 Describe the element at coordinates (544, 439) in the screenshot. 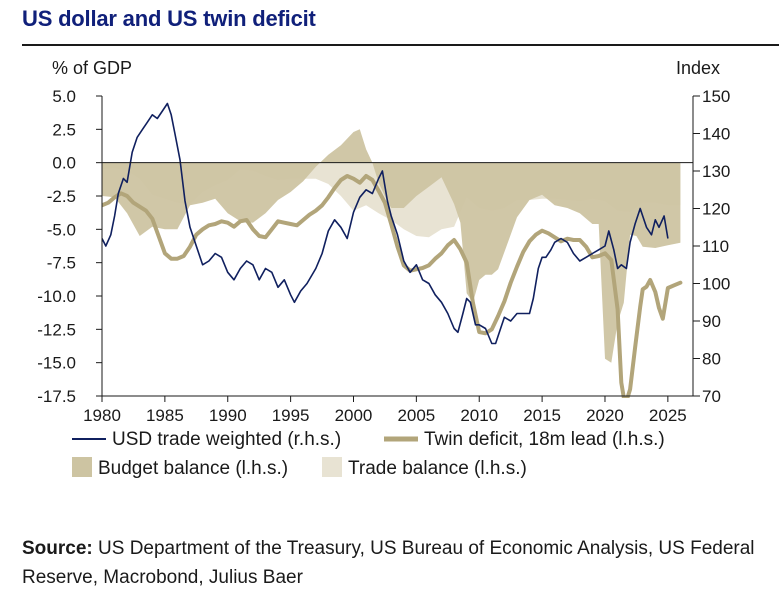

I see `legend-label-twin: Twin deficit, 18m lead (l.h.s.)` at that location.